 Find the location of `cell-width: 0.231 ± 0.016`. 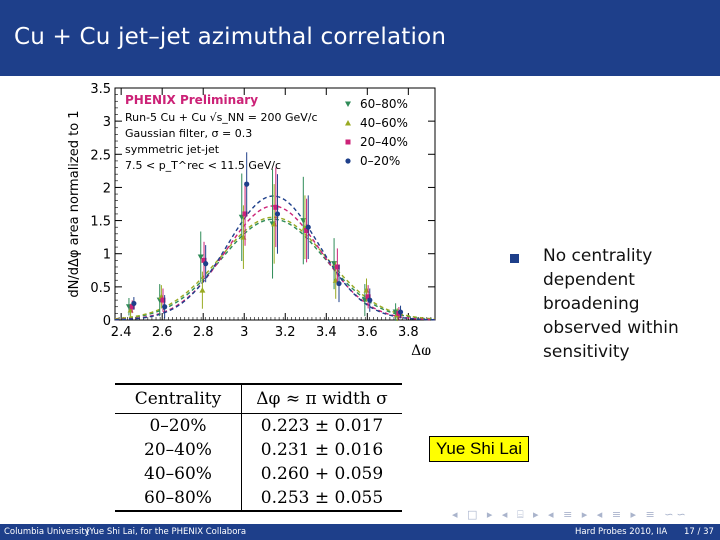

cell-width: 0.231 ± 0.016 is located at coordinates (322, 450).